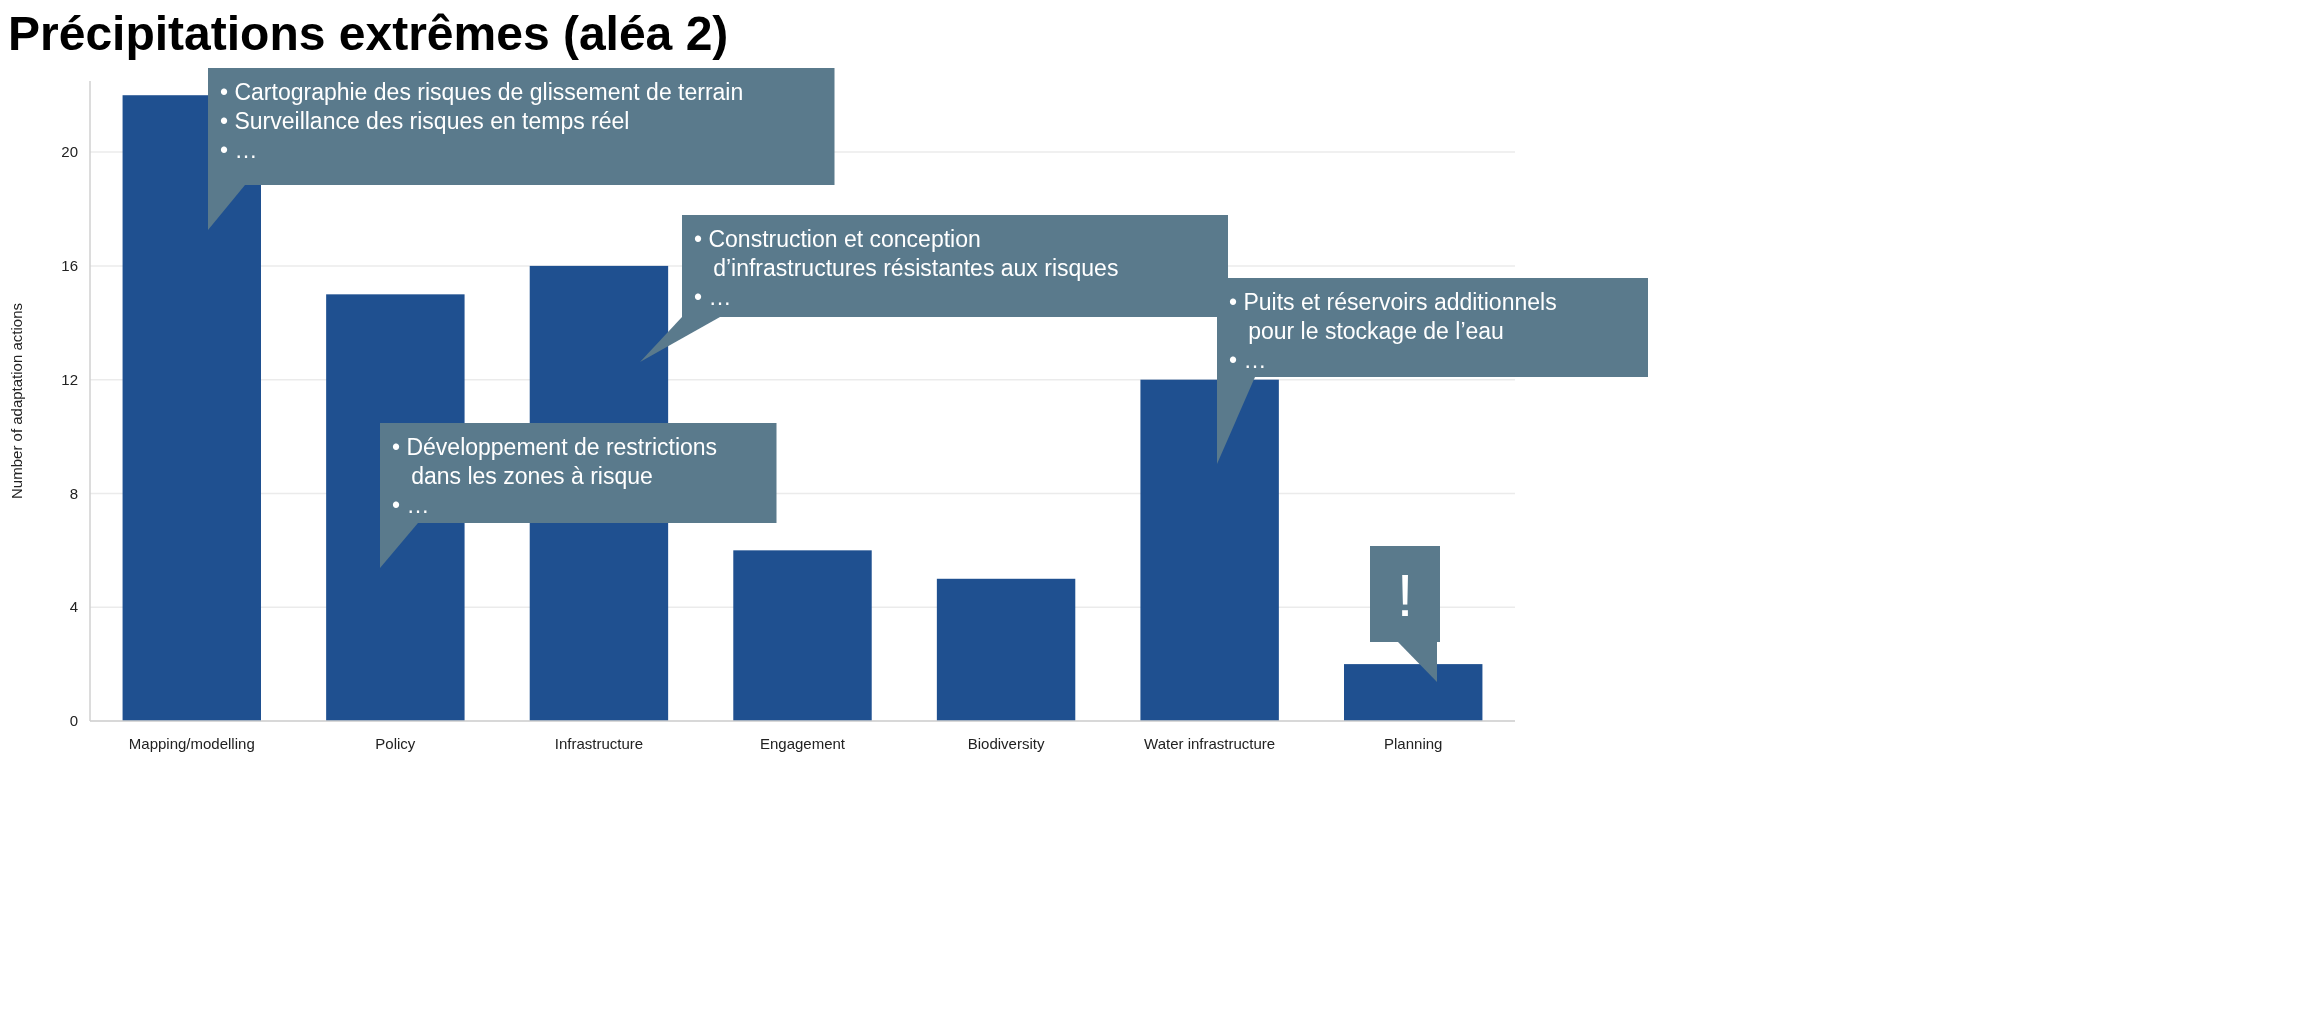 The width and height of the screenshot is (2315, 1009). Describe the element at coordinates (191, 743) in the screenshot. I see `x-tick-label: Mapping/modelling` at that location.